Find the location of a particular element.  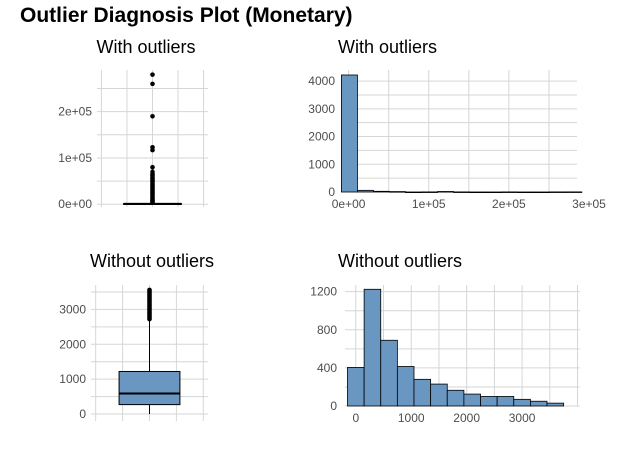

y-tick-label: 4000 is located at coordinates (321, 81).